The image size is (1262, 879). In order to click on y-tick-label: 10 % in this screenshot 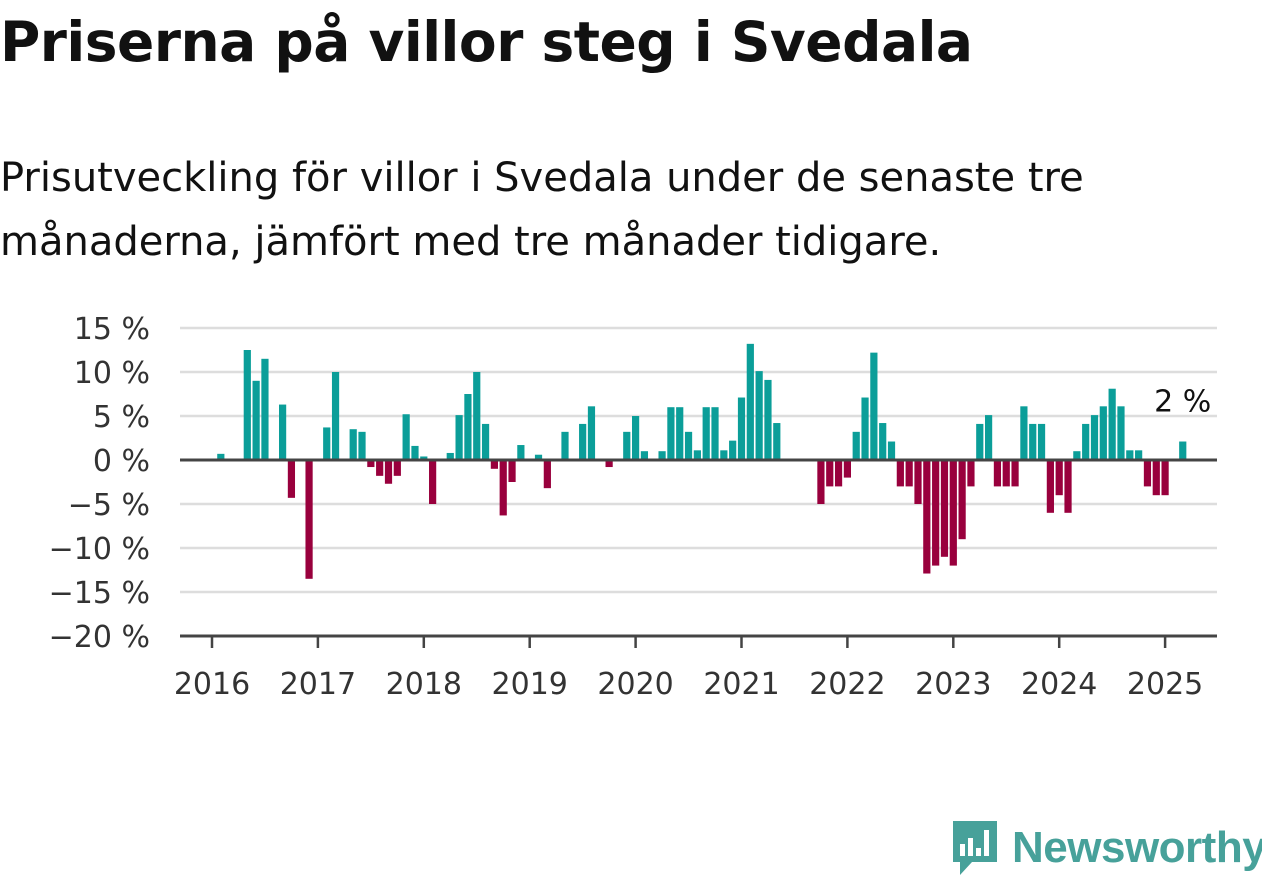, I will do `click(112, 373)`.